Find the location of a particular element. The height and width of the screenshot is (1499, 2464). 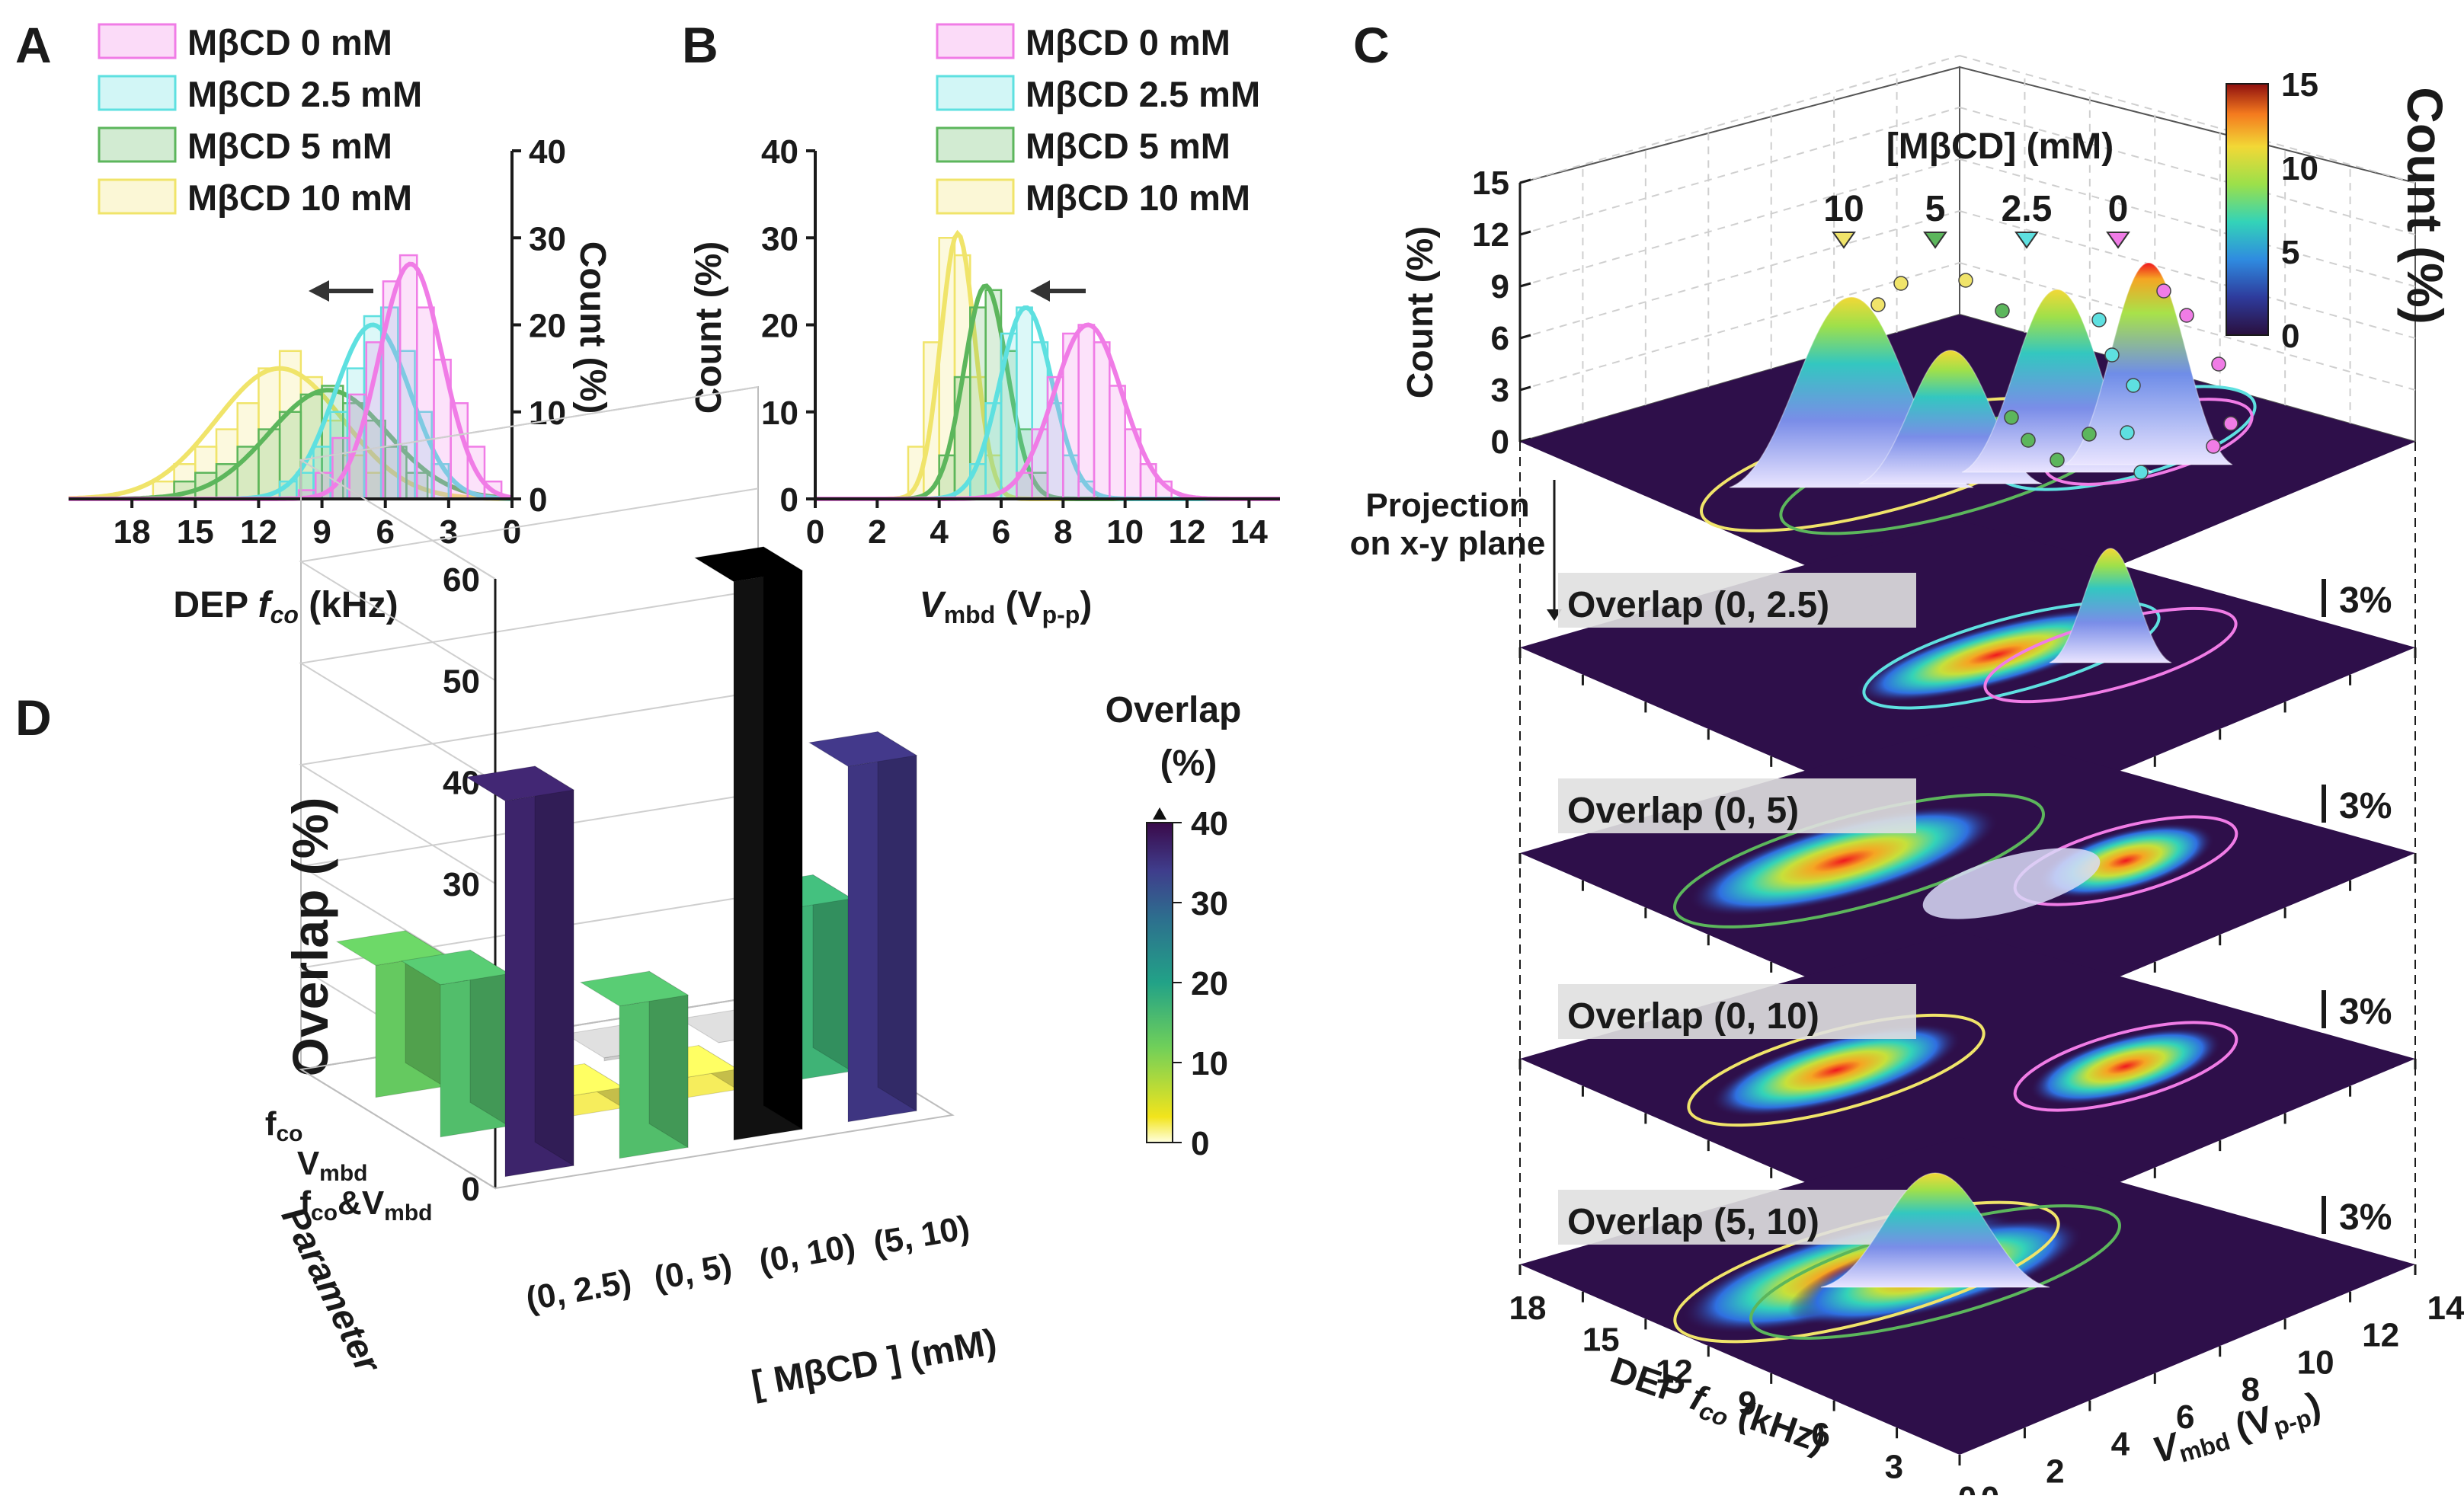

legend-b: MβCD 0 mM MβCD 2.5 mM MβCD 5 mM MβCD 10 mM is located at coordinates (1098, 120).